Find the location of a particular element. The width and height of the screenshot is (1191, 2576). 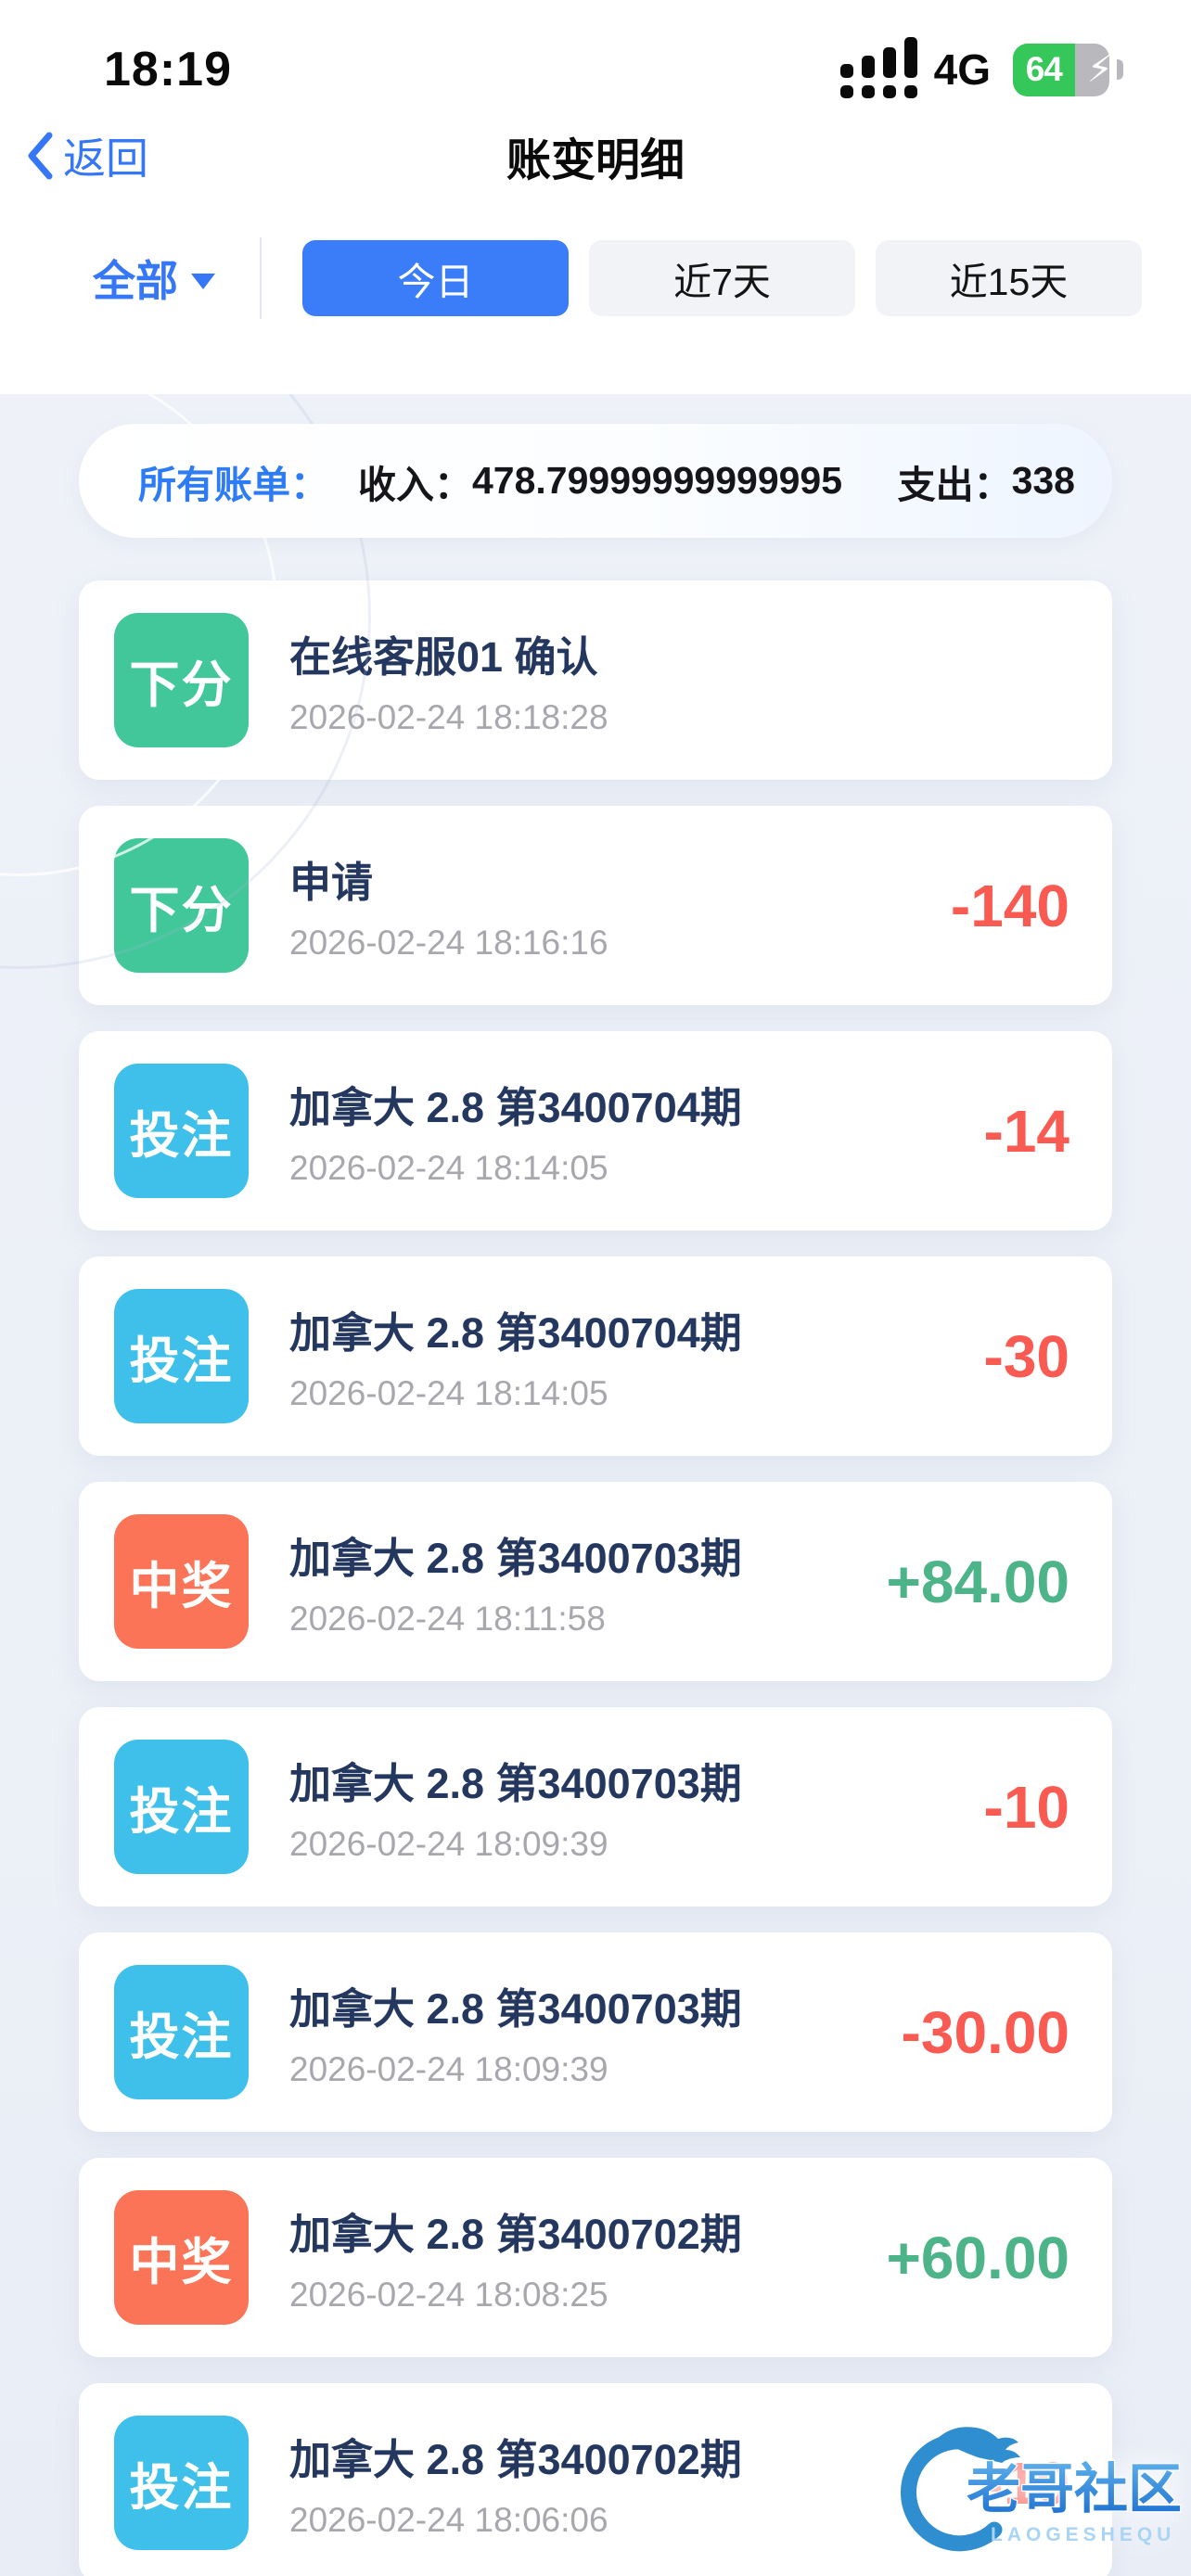

status-bar: 18:19 4G 64 ⚡ is located at coordinates (595, 51).